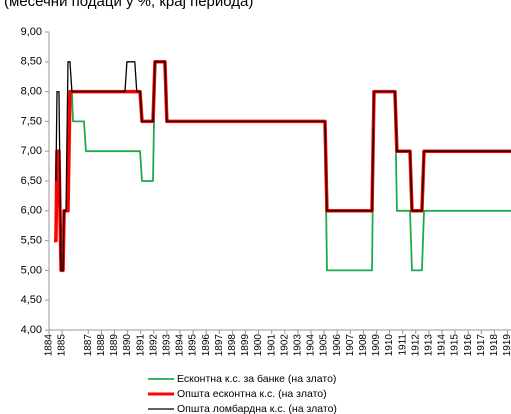  What do you see at coordinates (252, 394) in the screenshot?
I see `legend-label: Општа есконтна к.с. (на злато)` at bounding box center [252, 394].